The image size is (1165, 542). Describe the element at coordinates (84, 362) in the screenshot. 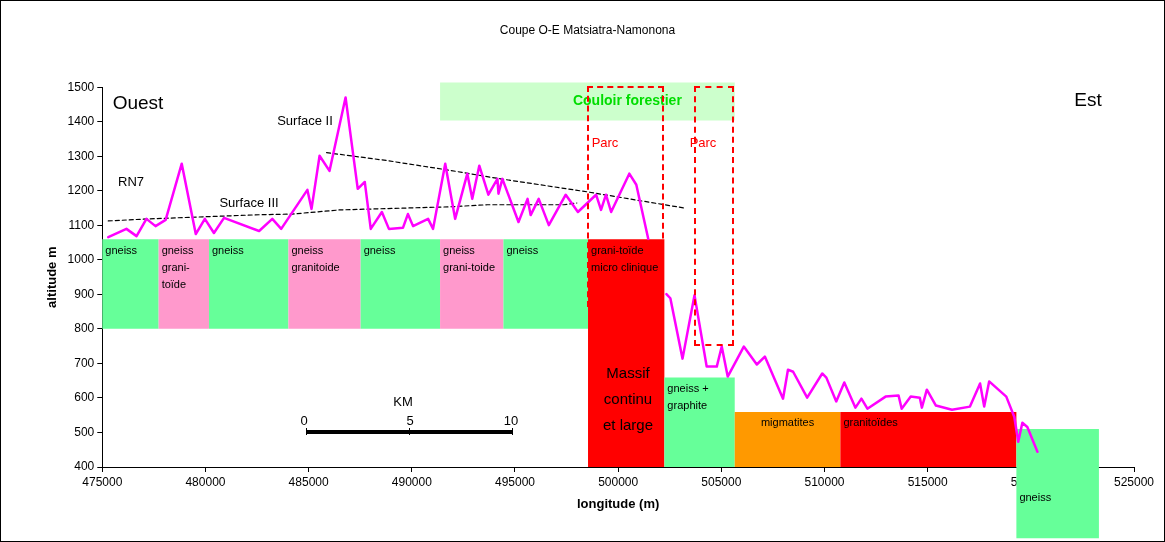

I see `y-tick-label: 700` at that location.